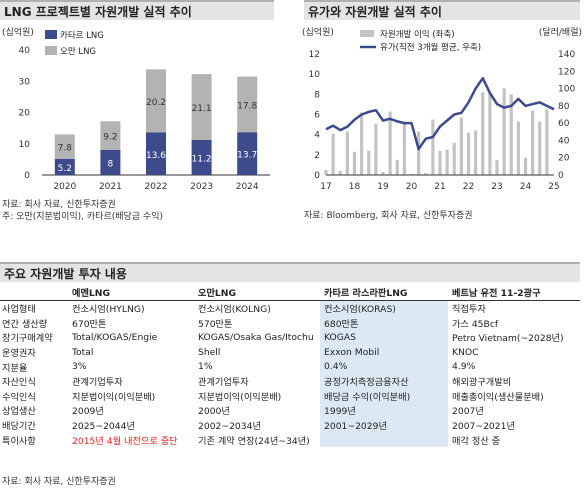  I want to click on chart1-legend-swatch, so click(51, 50).